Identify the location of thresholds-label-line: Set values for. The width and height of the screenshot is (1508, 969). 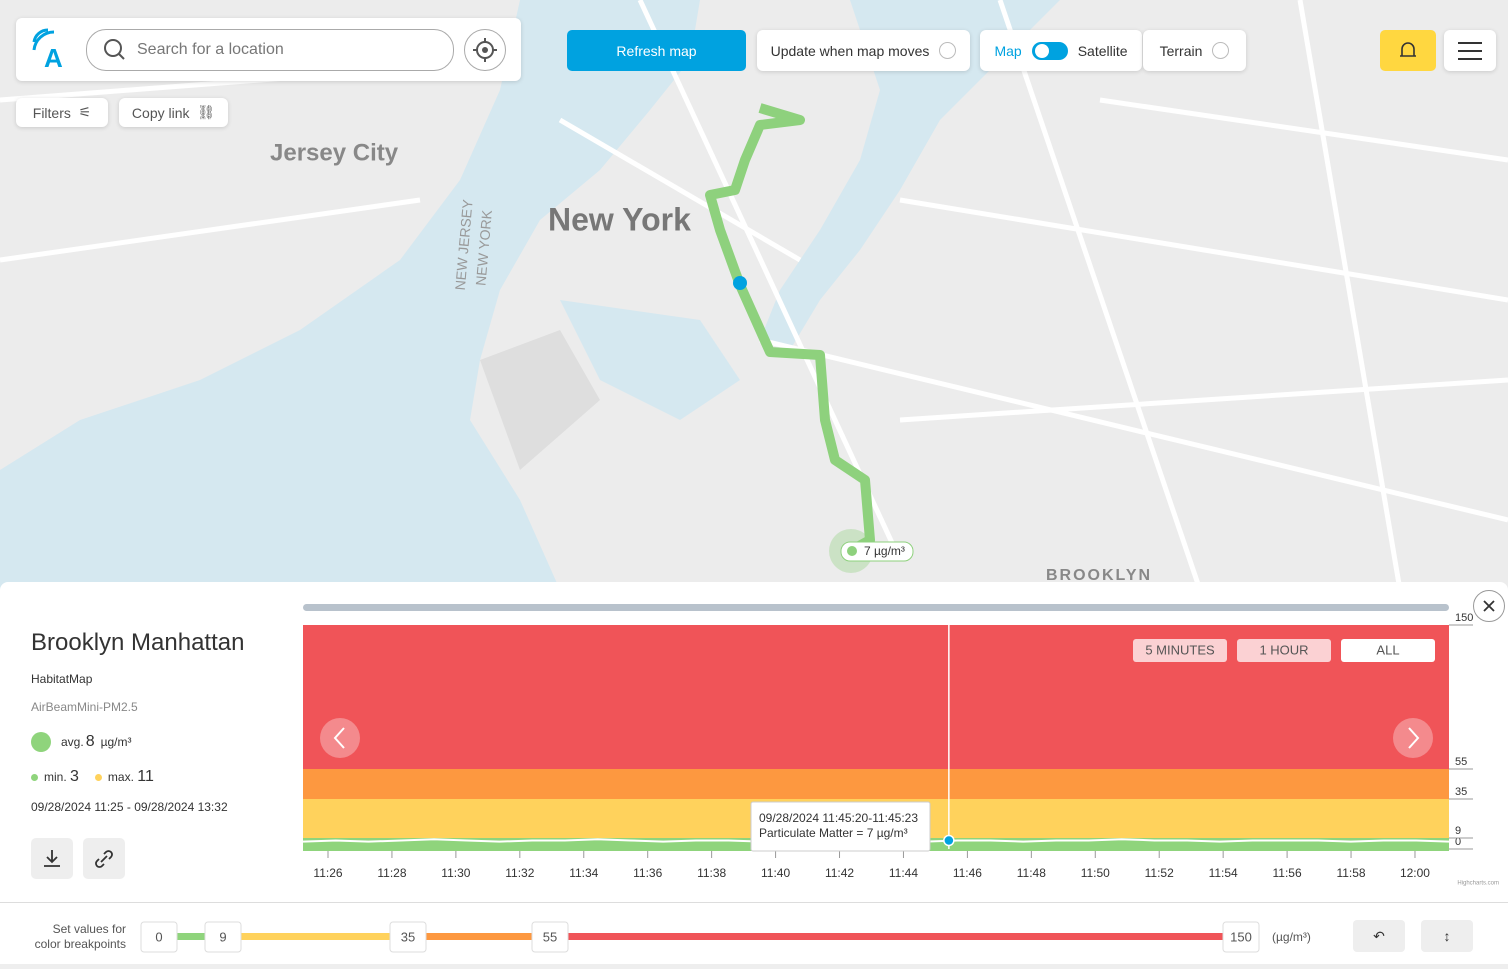
(89, 929).